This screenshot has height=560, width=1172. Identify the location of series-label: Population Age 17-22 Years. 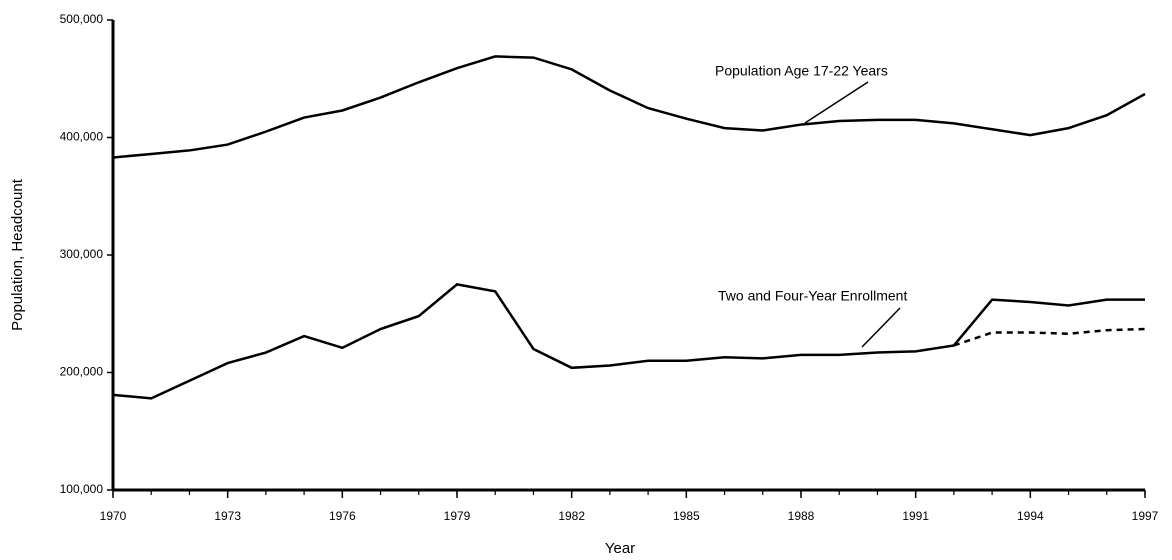
(801, 71).